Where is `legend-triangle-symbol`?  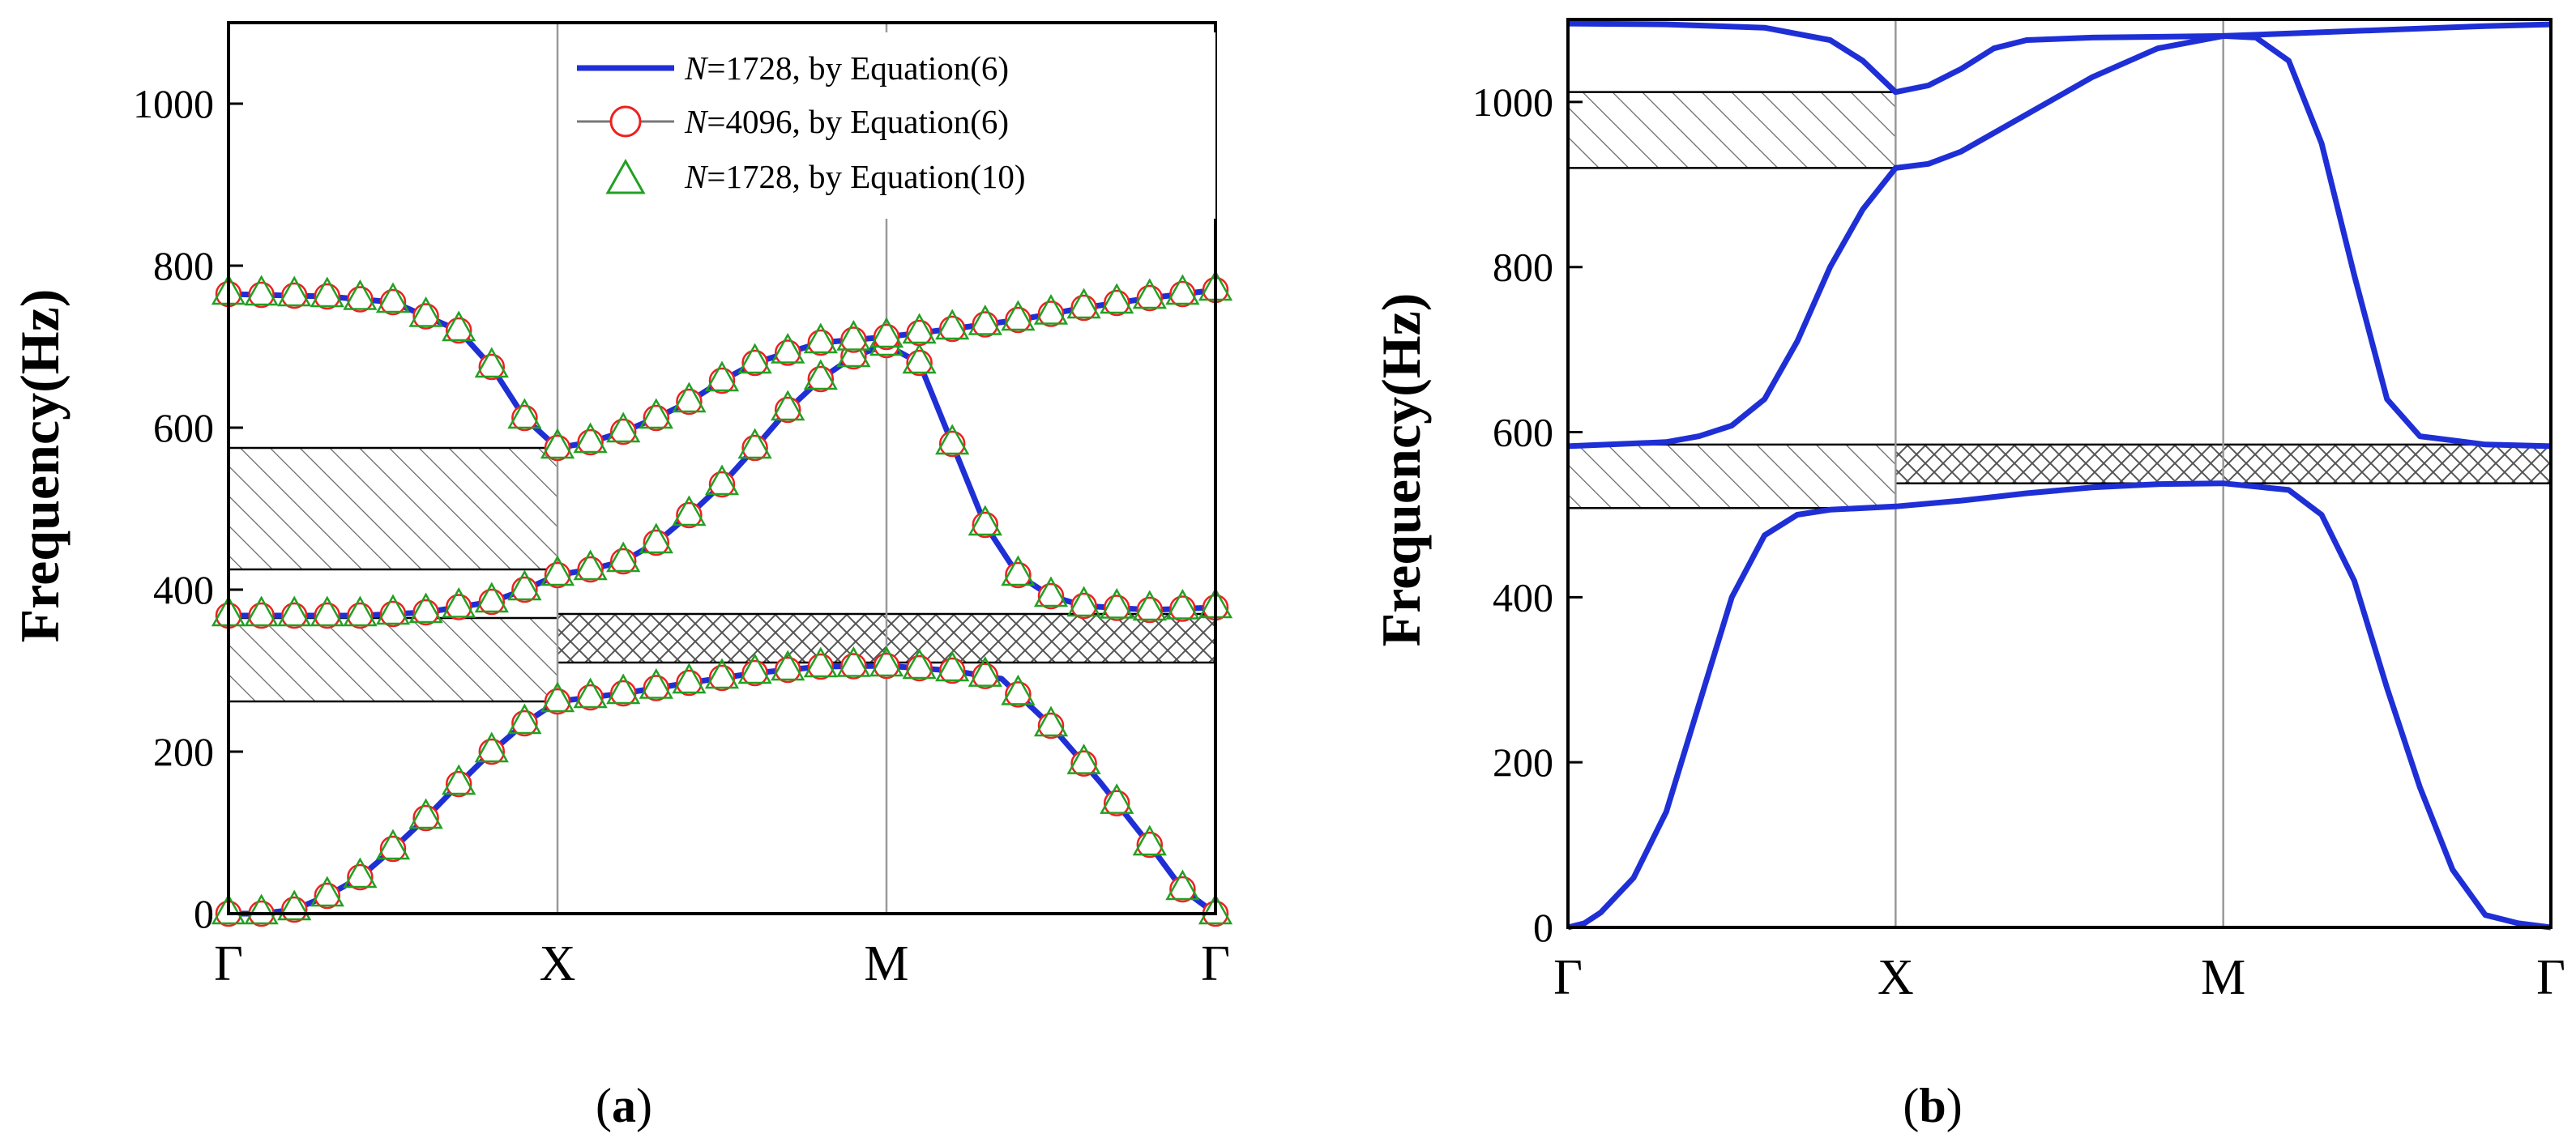 legend-triangle-symbol is located at coordinates (625, 176).